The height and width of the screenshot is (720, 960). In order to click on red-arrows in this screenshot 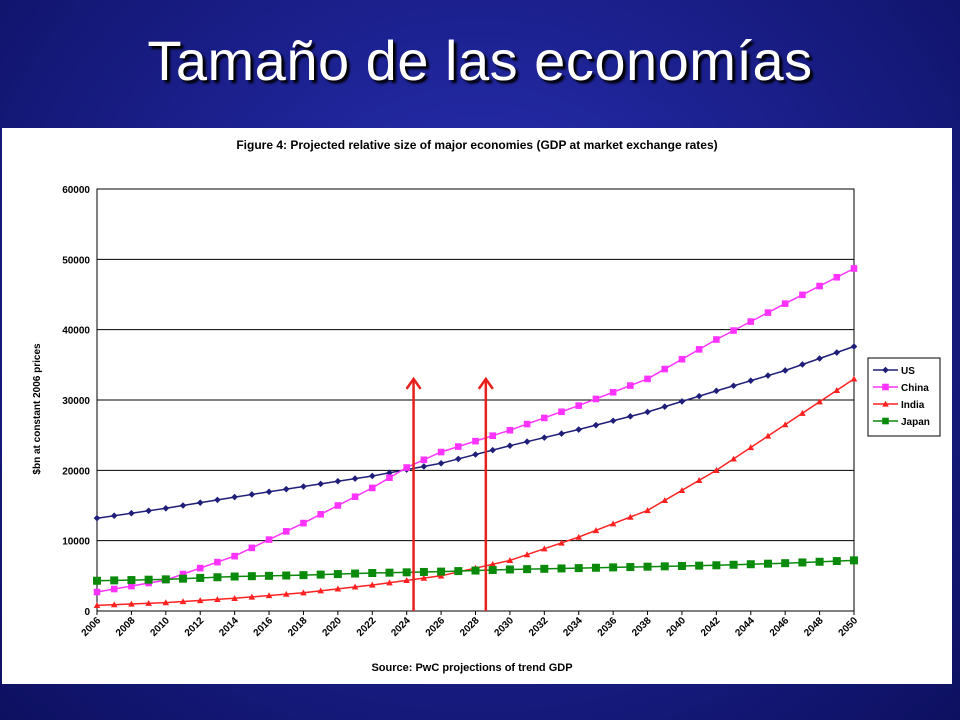, I will do `click(449, 493)`.